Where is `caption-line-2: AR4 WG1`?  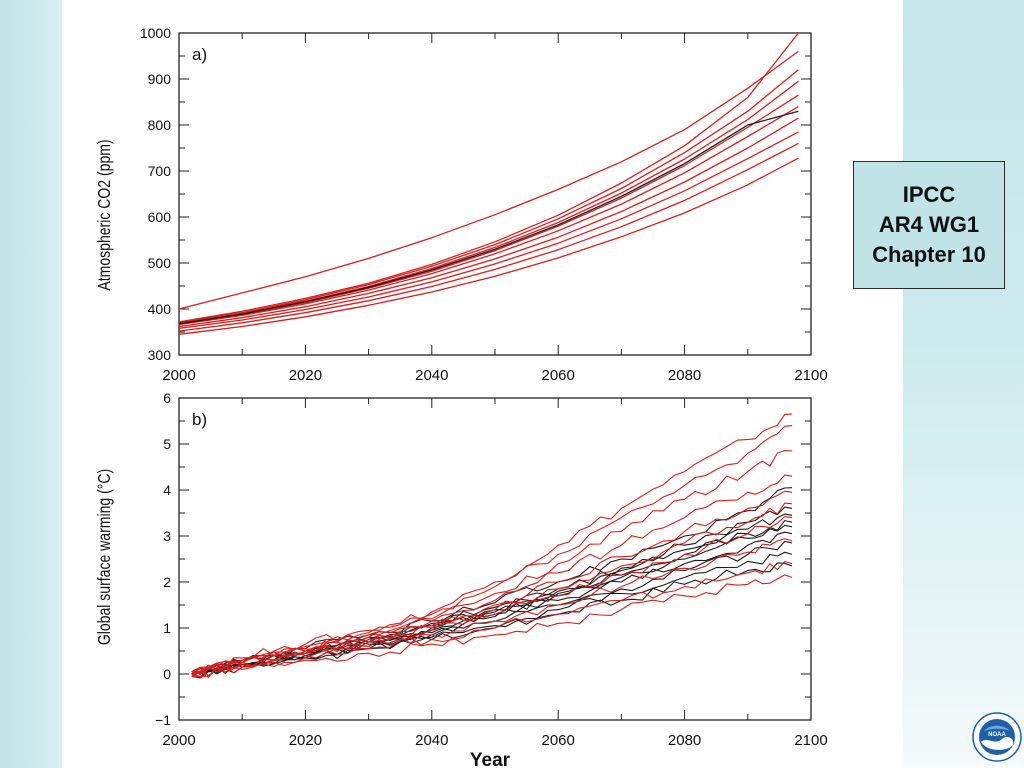 caption-line-2: AR4 WG1 is located at coordinates (929, 224).